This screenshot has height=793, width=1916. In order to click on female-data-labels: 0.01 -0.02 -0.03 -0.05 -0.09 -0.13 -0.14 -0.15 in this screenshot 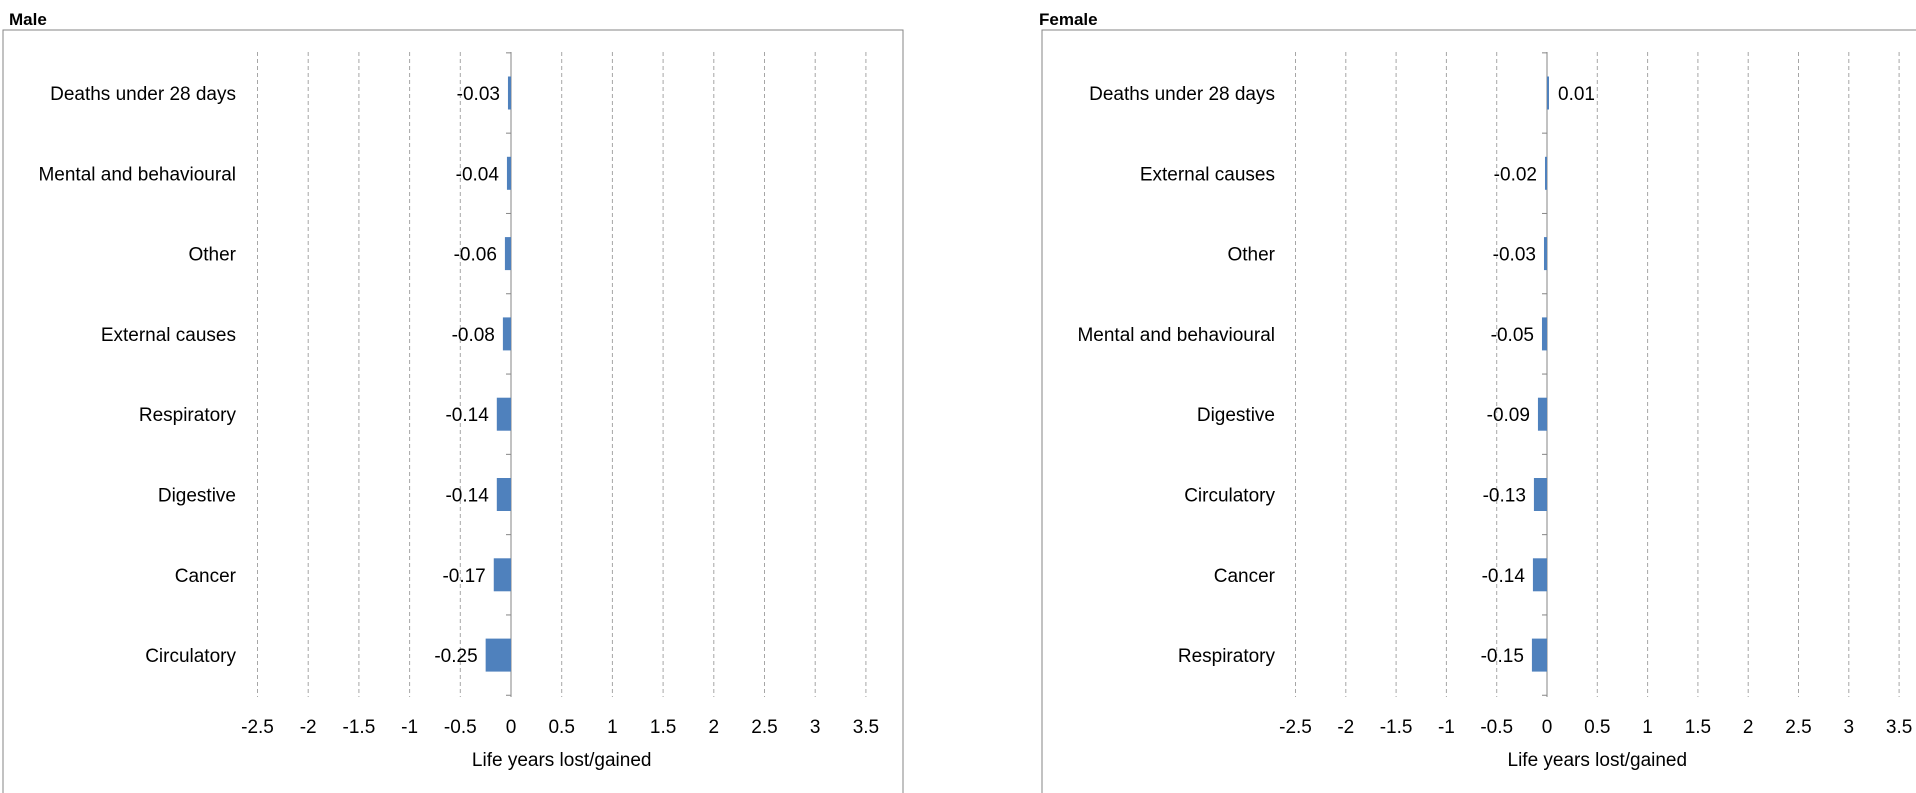, I will do `click(1538, 375)`.